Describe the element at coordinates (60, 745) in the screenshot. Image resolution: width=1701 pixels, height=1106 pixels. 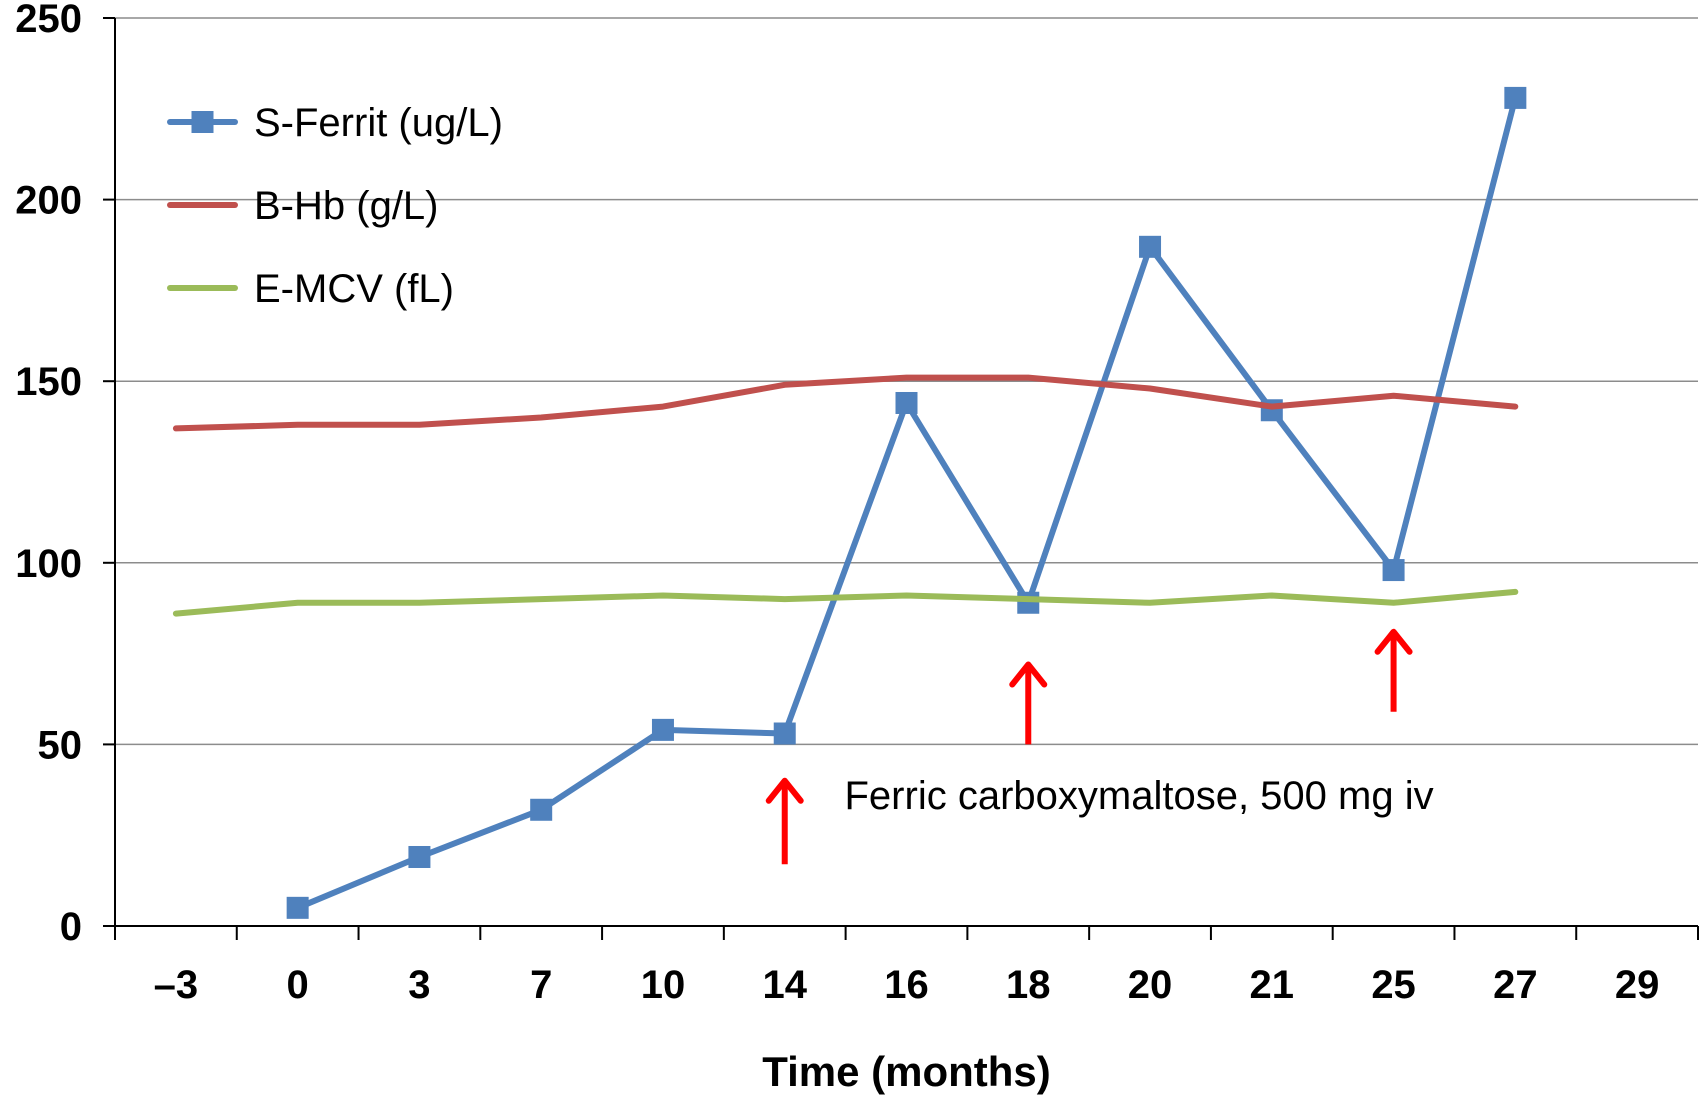
I see `y-tick-label: 50` at that location.